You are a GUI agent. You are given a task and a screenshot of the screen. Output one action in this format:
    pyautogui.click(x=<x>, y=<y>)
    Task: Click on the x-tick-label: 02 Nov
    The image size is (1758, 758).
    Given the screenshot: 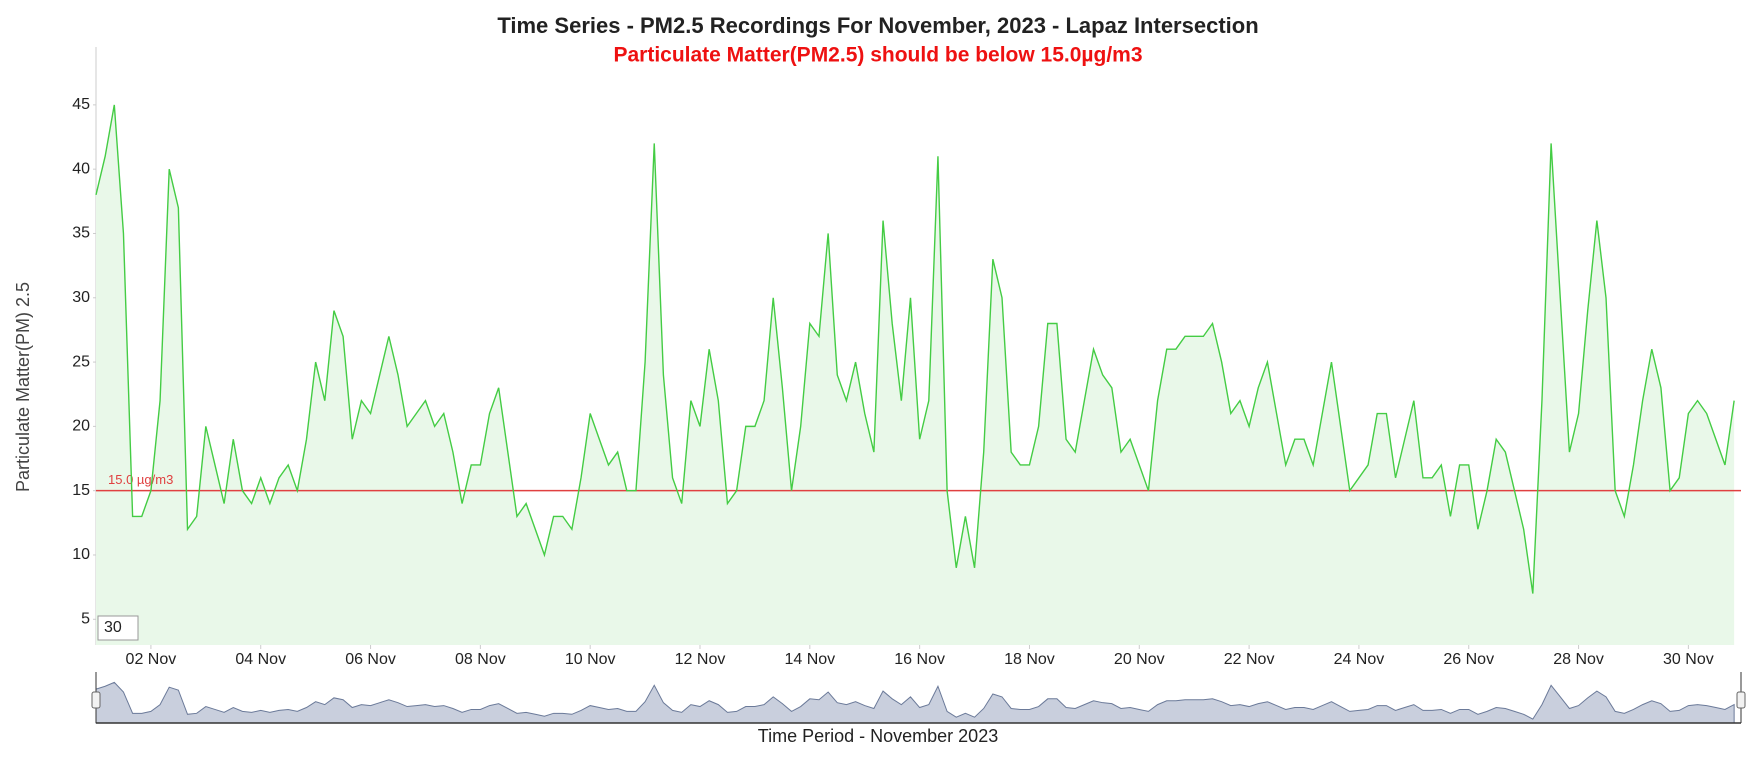 What is the action you would take?
    pyautogui.click(x=151, y=659)
    